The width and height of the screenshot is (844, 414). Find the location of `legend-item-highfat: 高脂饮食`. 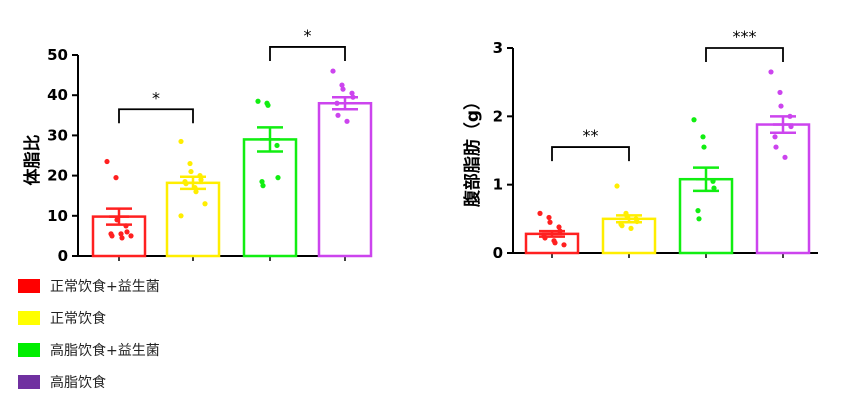

legend-item-highfat: 高脂饮食 is located at coordinates (89, 382).